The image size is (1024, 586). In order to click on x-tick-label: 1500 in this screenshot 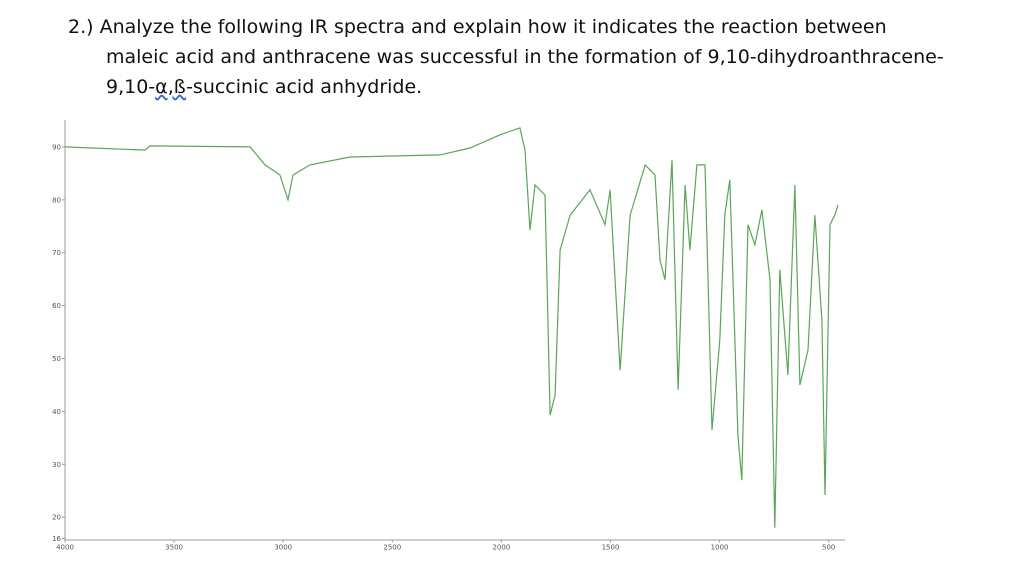, I will do `click(611, 547)`.